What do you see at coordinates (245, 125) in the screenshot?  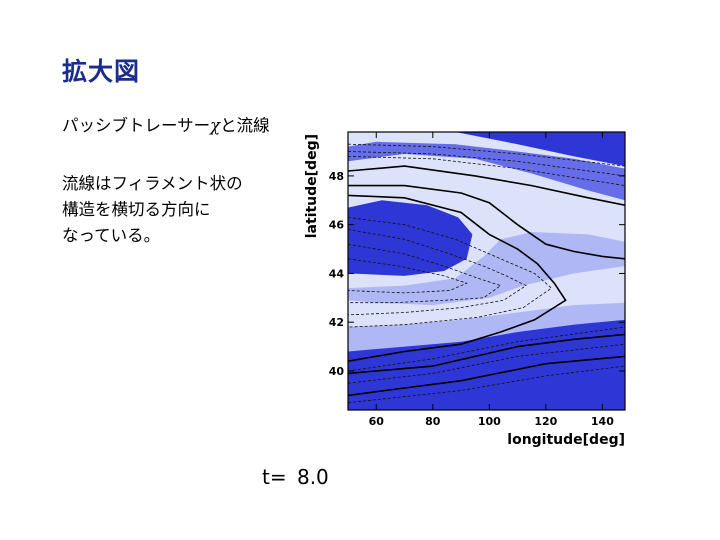 I see `tracer-caption-suffix: と流線` at bounding box center [245, 125].